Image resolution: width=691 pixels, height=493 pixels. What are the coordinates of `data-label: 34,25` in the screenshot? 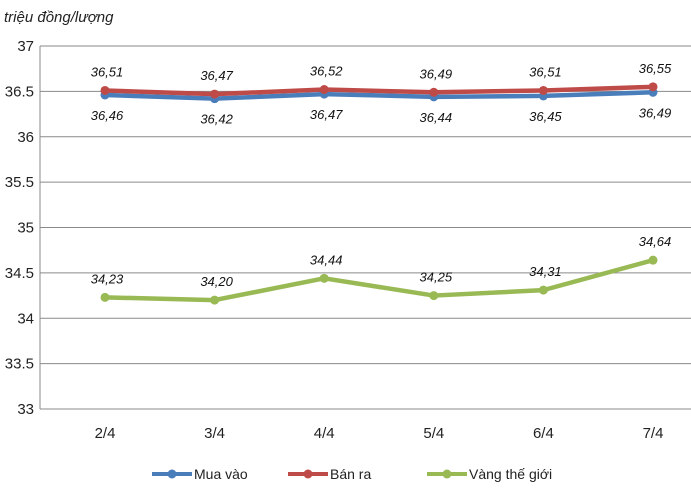 It's located at (436, 277).